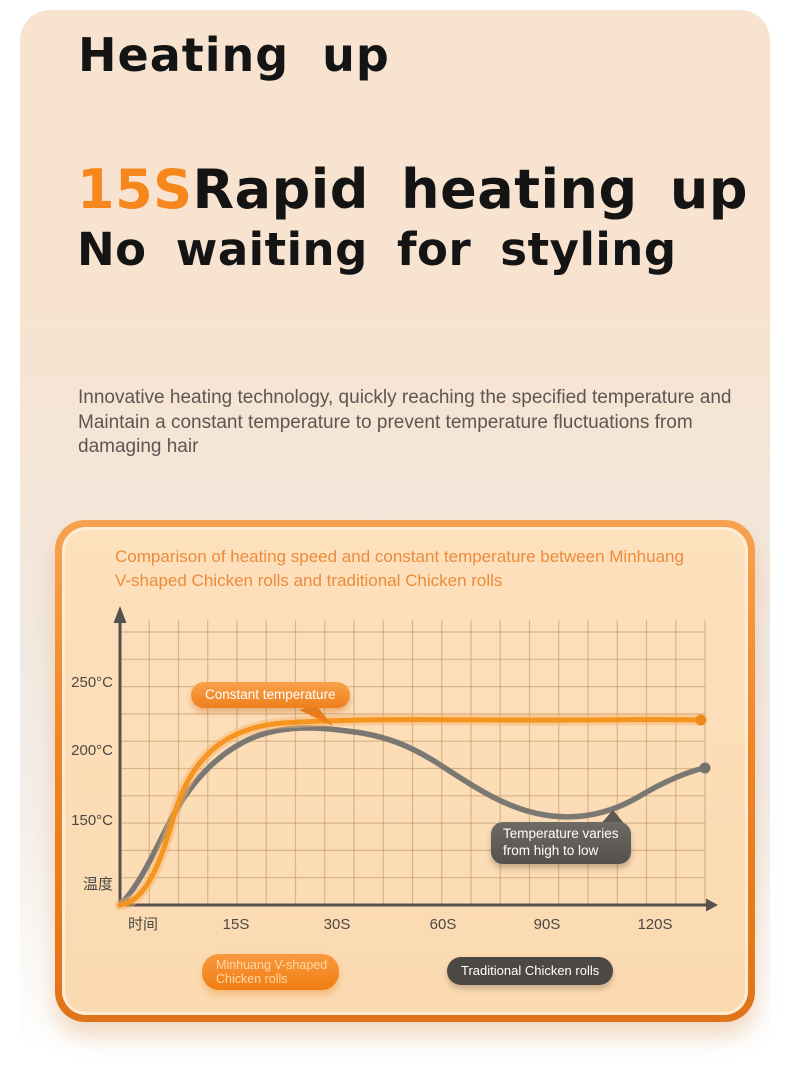 The width and height of the screenshot is (790, 1065). Describe the element at coordinates (120, 614) in the screenshot. I see `y-axis-arrow-icon` at that location.